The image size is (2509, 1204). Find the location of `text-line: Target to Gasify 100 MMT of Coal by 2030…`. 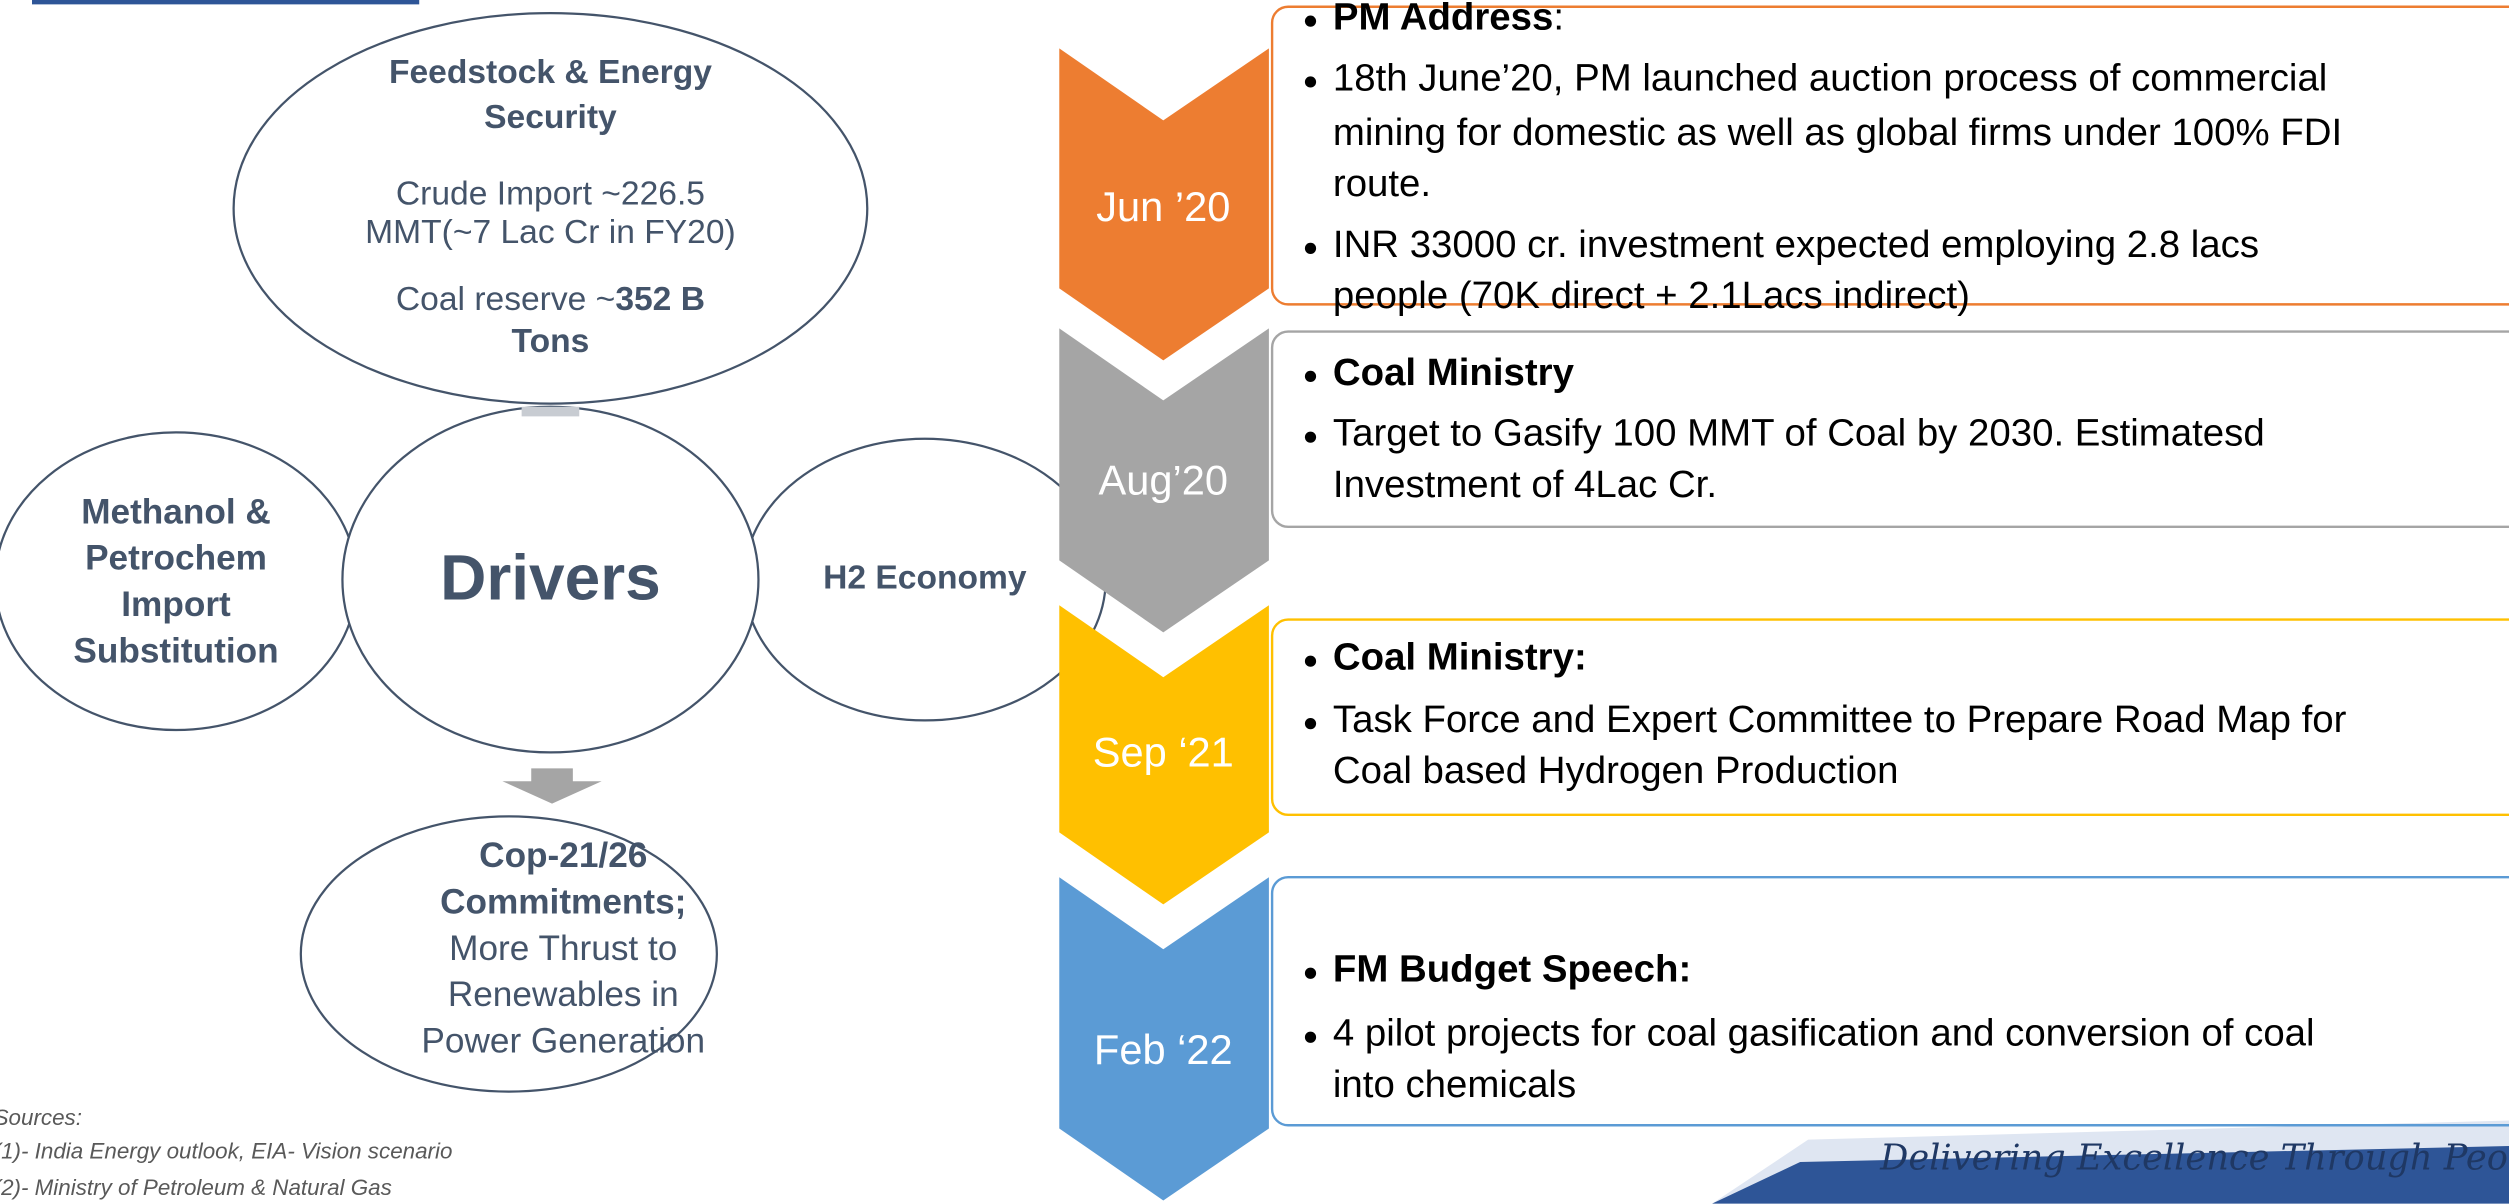

text-line: Target to Gasify 100 MMT of Coal by 2030… is located at coordinates (1799, 433).